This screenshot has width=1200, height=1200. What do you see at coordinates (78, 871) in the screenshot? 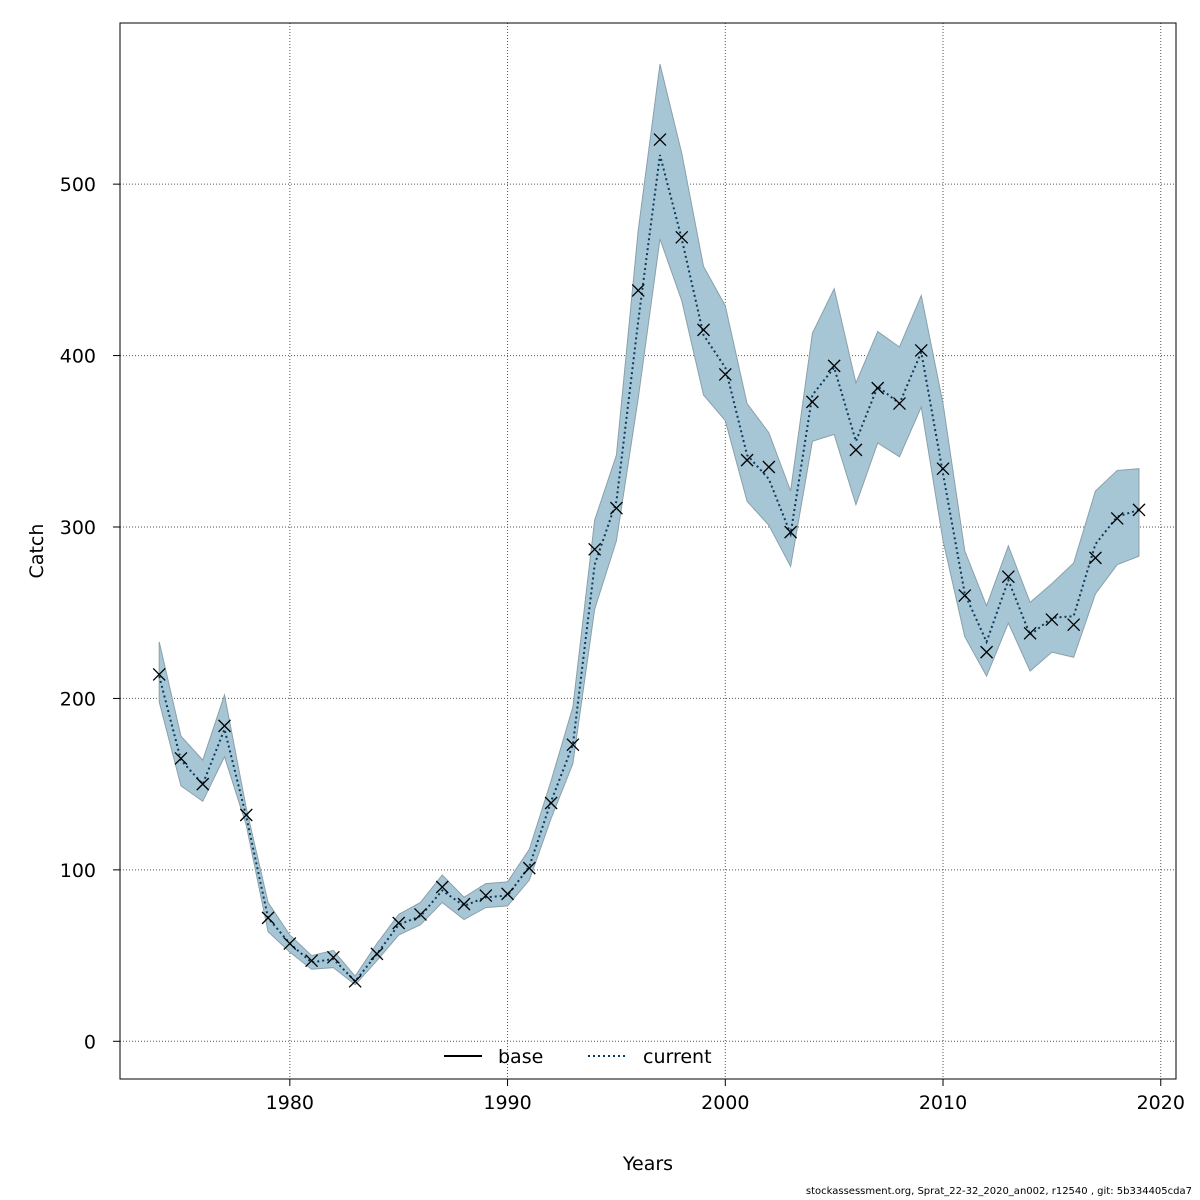
I see `y-tick-label-100: 100` at bounding box center [78, 871].